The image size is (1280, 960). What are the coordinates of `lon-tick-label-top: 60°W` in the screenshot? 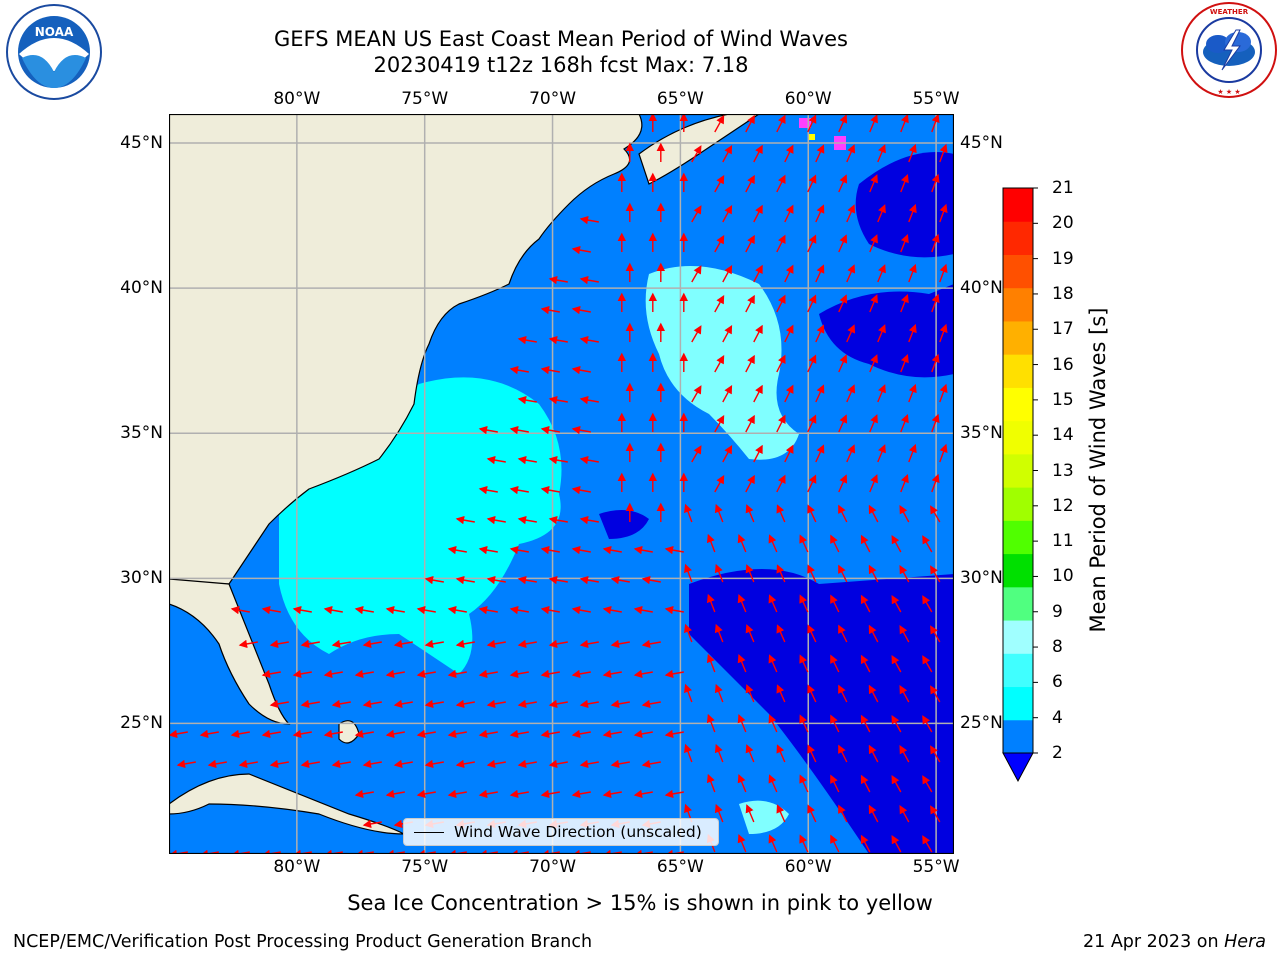 It's located at (808, 99).